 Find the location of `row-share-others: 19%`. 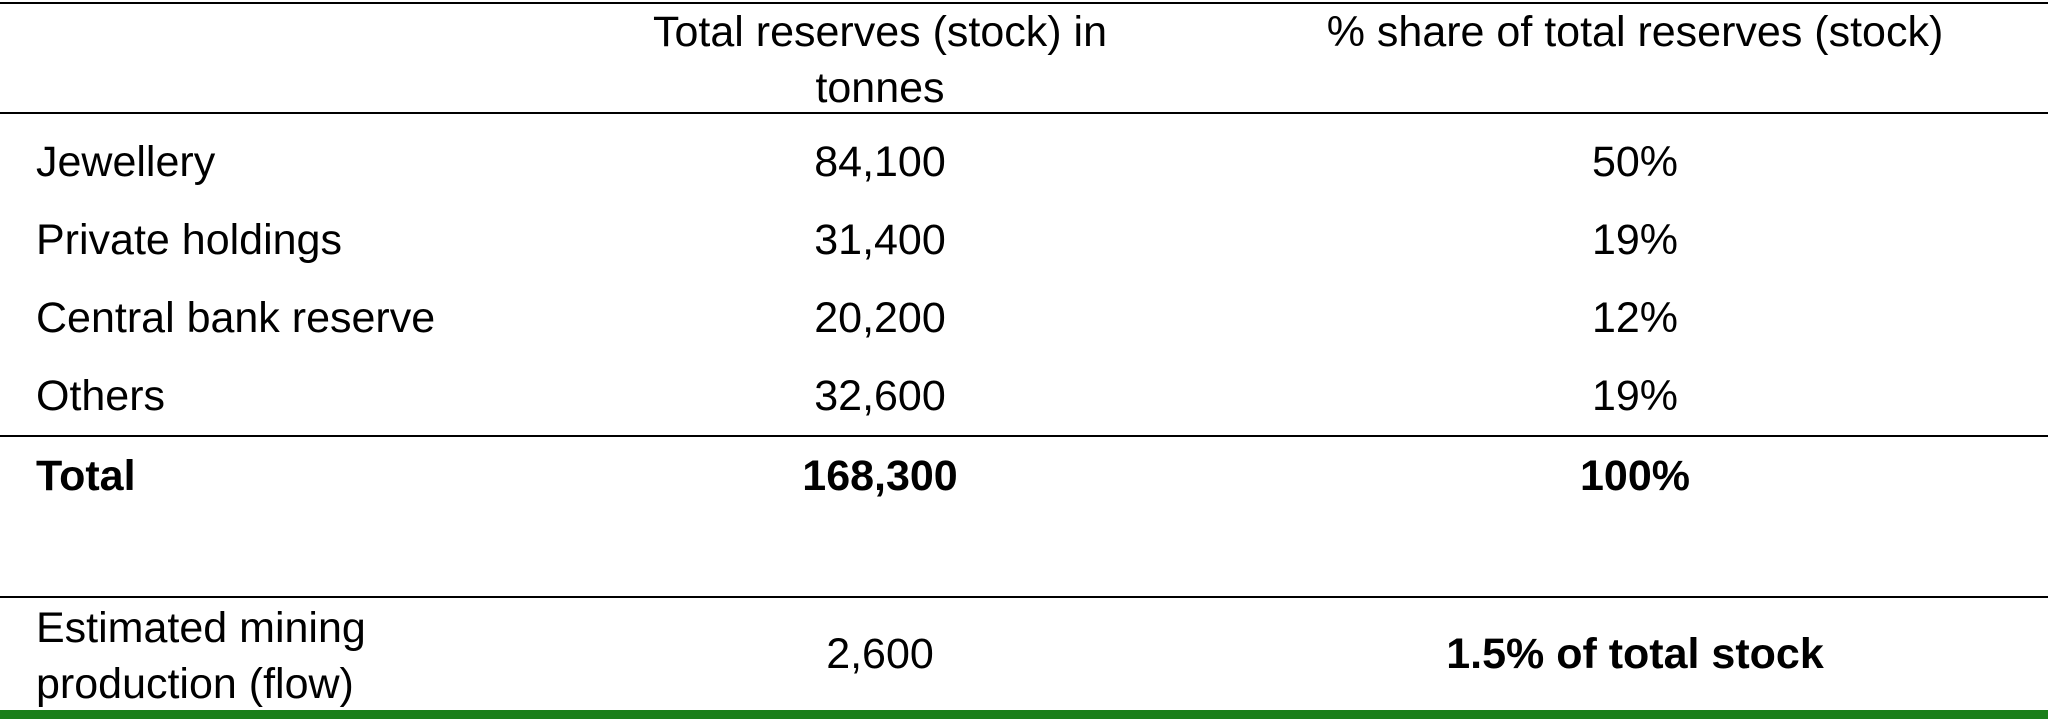

row-share-others: 19% is located at coordinates (1635, 396).